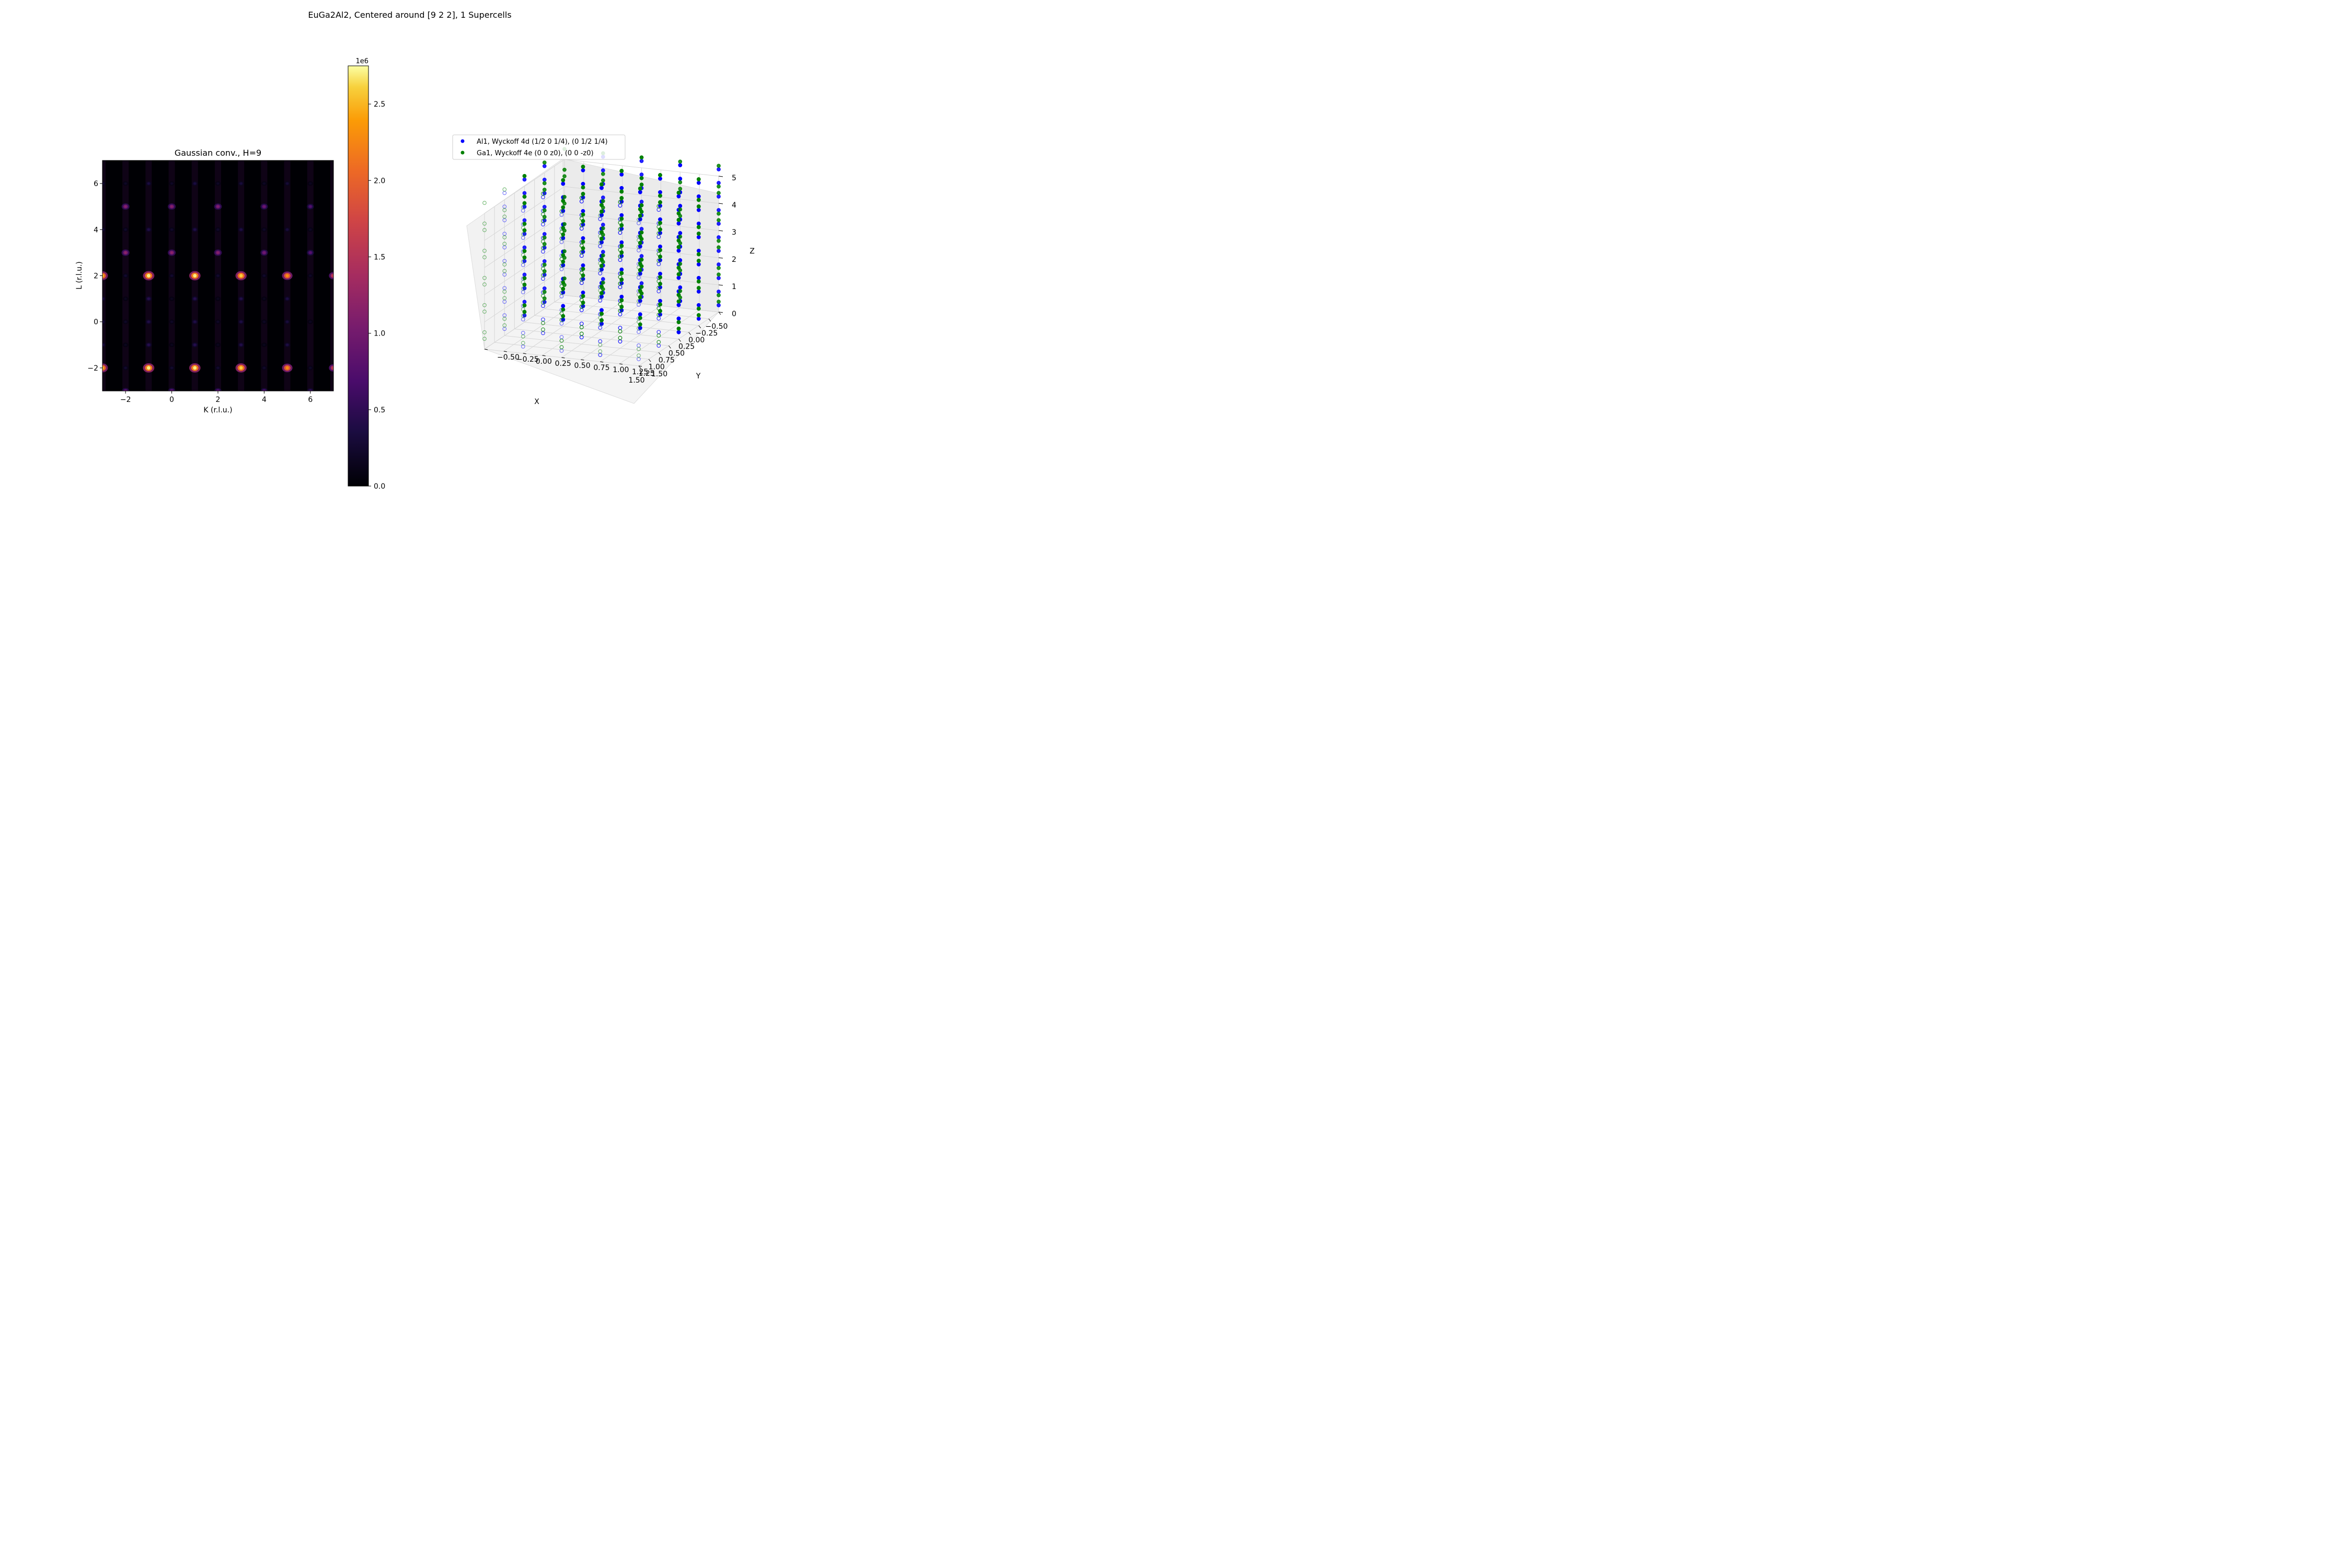 Image resolution: width=2352 pixels, height=1568 pixels. I want to click on scatter3d-x-tick-label: −0.25, so click(706, 333).